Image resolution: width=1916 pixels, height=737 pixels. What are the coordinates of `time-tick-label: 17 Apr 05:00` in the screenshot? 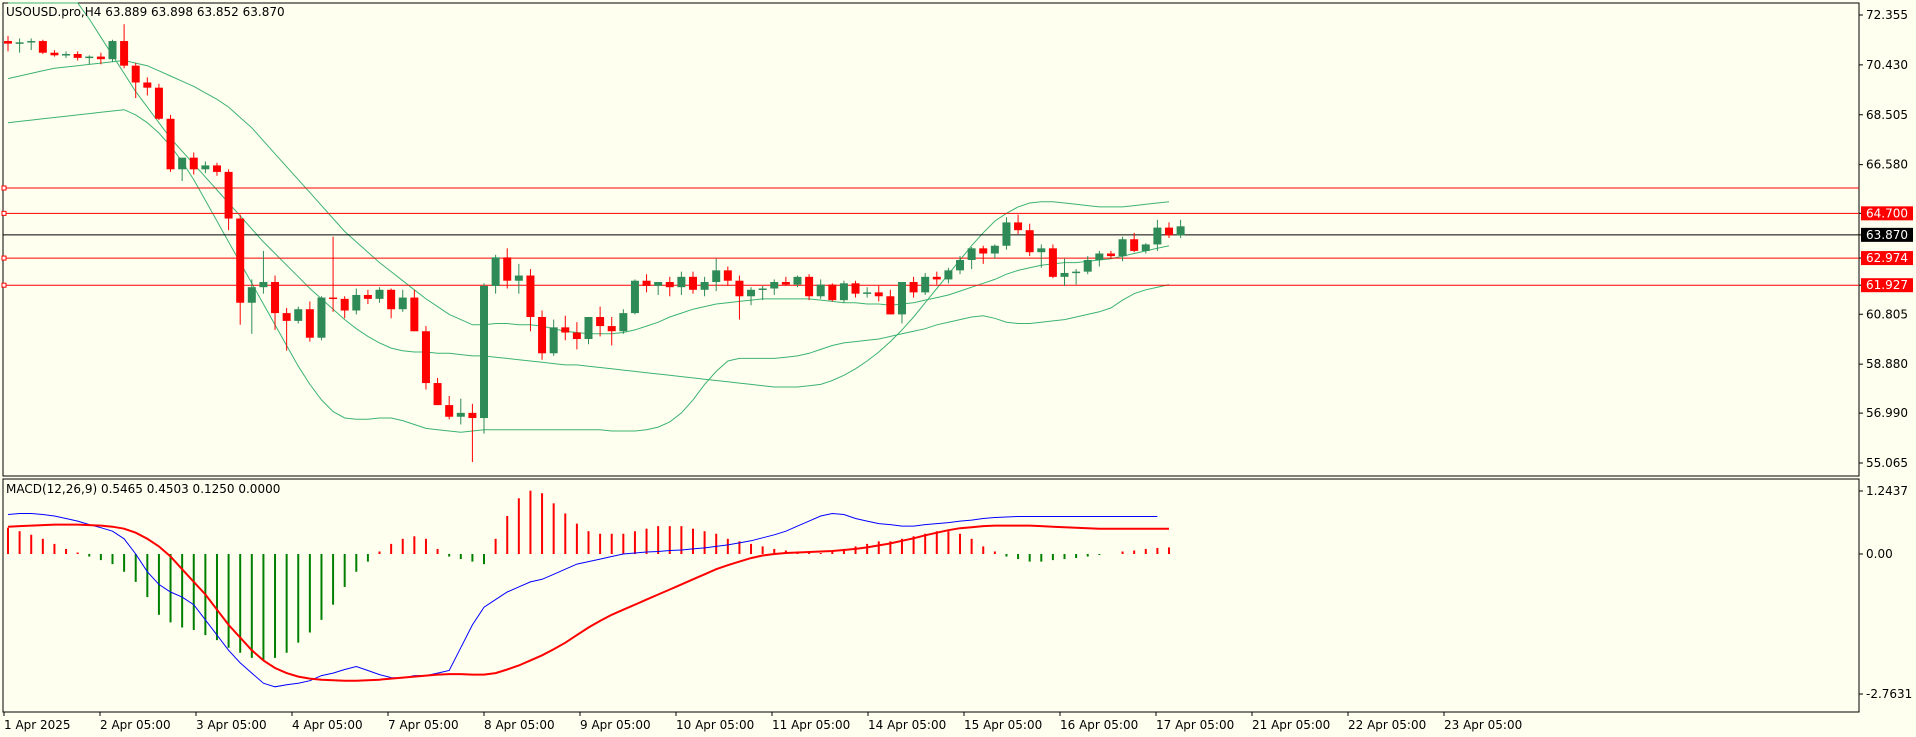 It's located at (1195, 725).